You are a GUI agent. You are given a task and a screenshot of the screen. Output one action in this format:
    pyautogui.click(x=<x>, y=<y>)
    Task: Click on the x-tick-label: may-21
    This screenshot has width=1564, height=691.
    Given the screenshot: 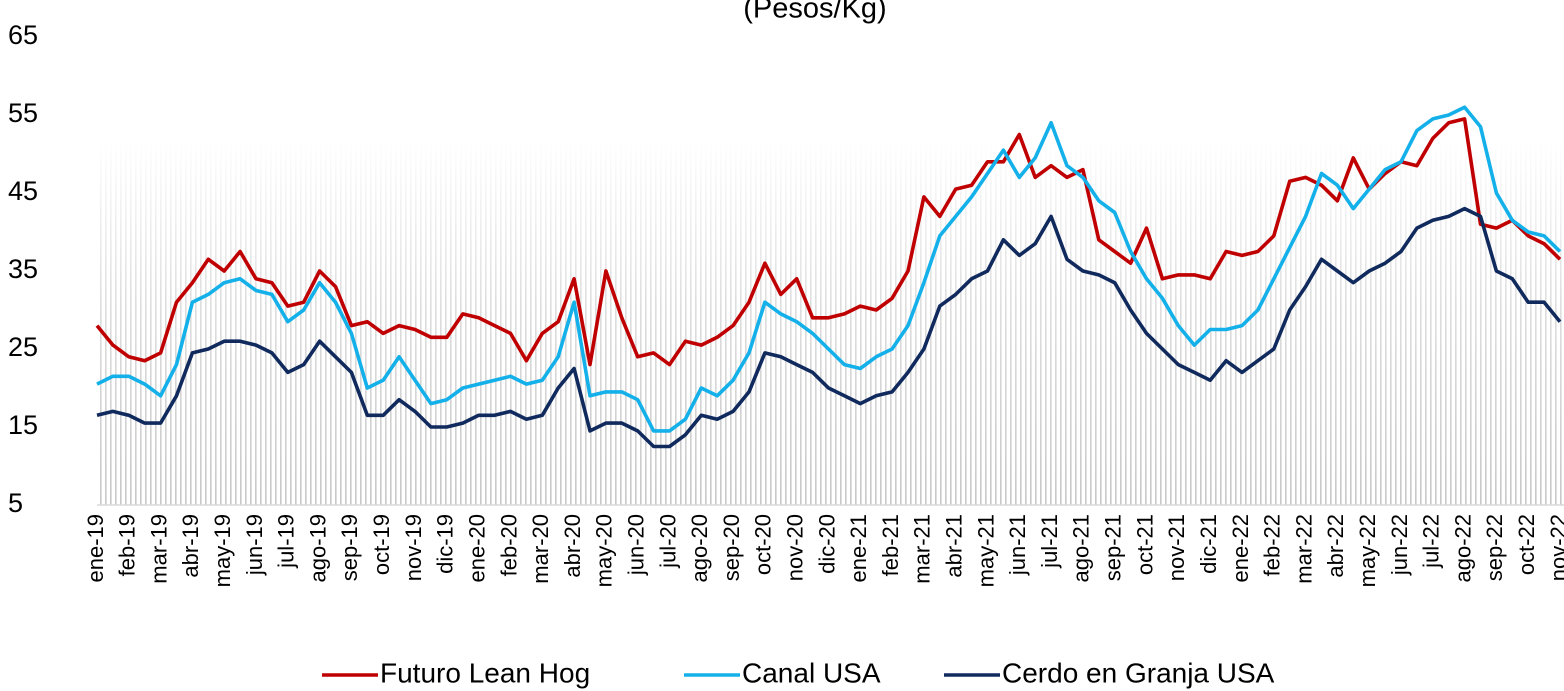 What is the action you would take?
    pyautogui.click(x=985, y=550)
    